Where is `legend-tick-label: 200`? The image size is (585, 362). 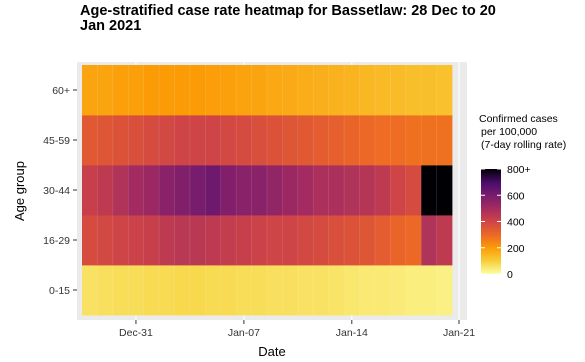 legend-tick-label: 200 is located at coordinates (516, 249).